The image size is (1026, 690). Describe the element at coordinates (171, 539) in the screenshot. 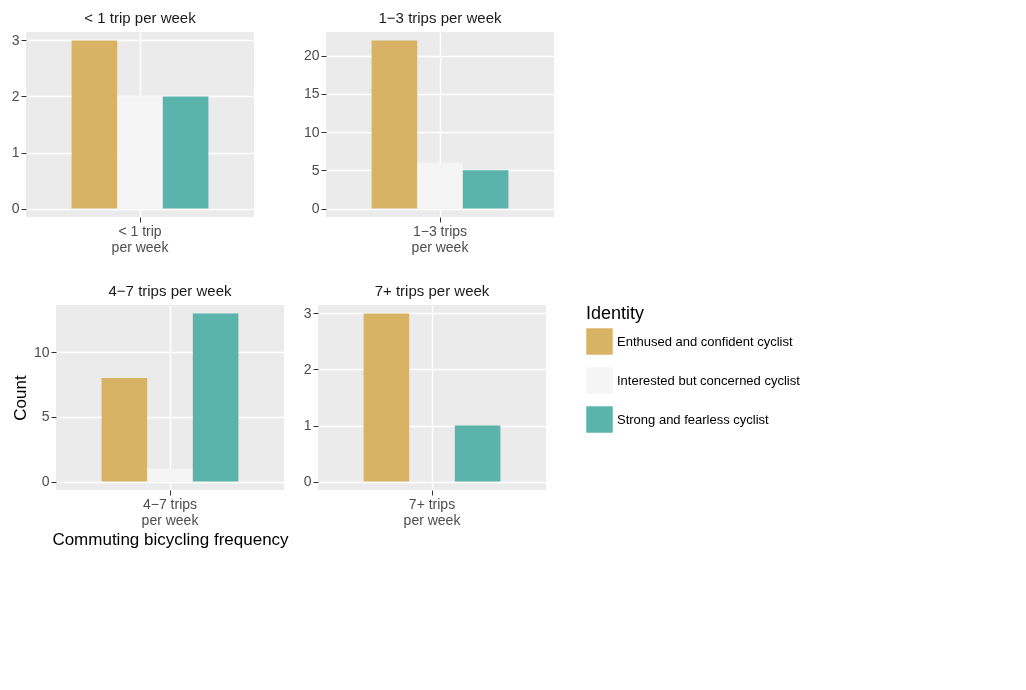

I see `x-axis-title: Commuting bicycling frequency` at that location.